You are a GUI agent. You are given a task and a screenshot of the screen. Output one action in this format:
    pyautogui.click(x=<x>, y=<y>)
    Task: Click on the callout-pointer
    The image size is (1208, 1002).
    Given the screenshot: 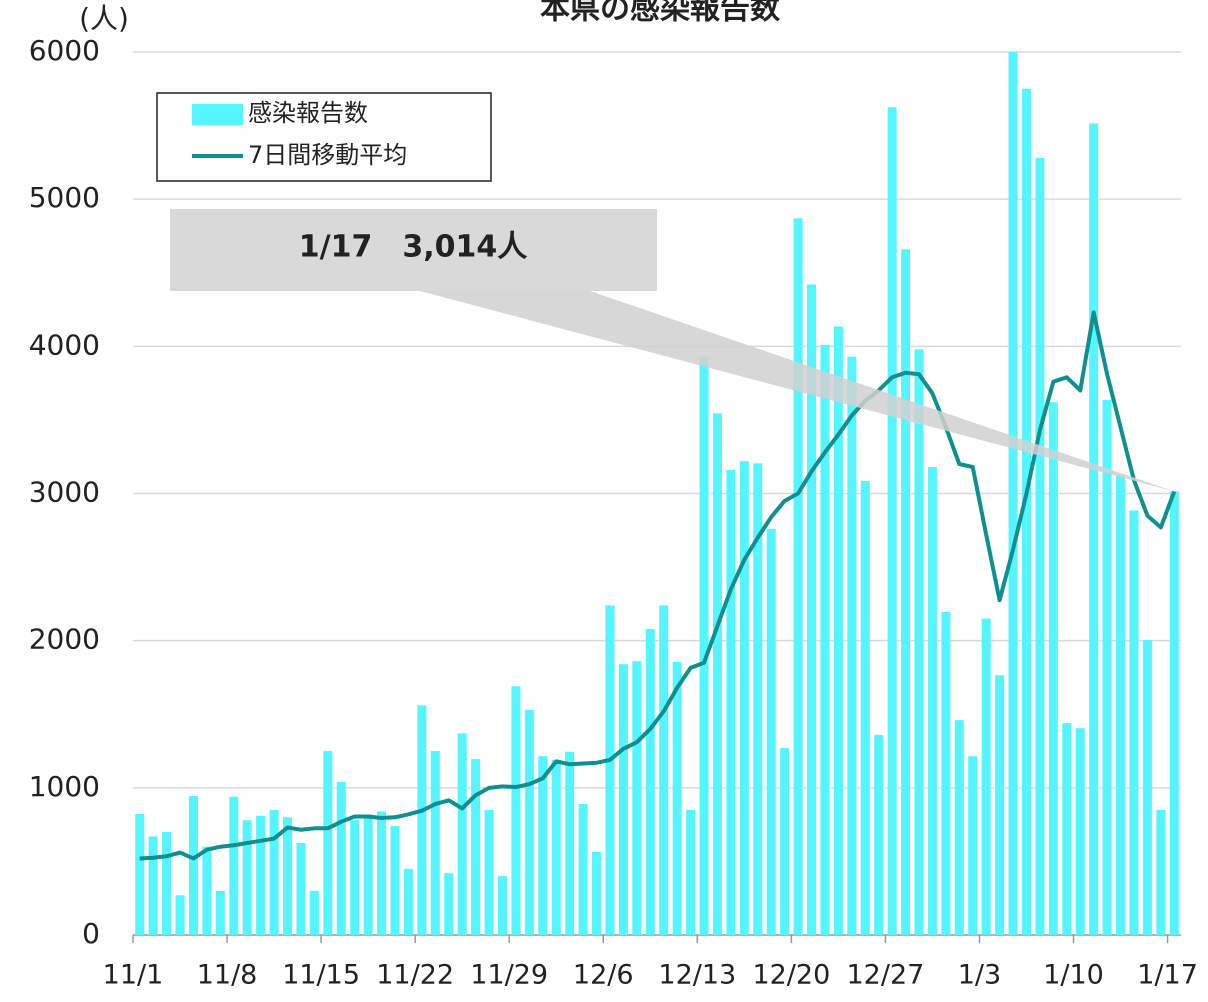 What is the action you would take?
    pyautogui.click(x=797, y=391)
    